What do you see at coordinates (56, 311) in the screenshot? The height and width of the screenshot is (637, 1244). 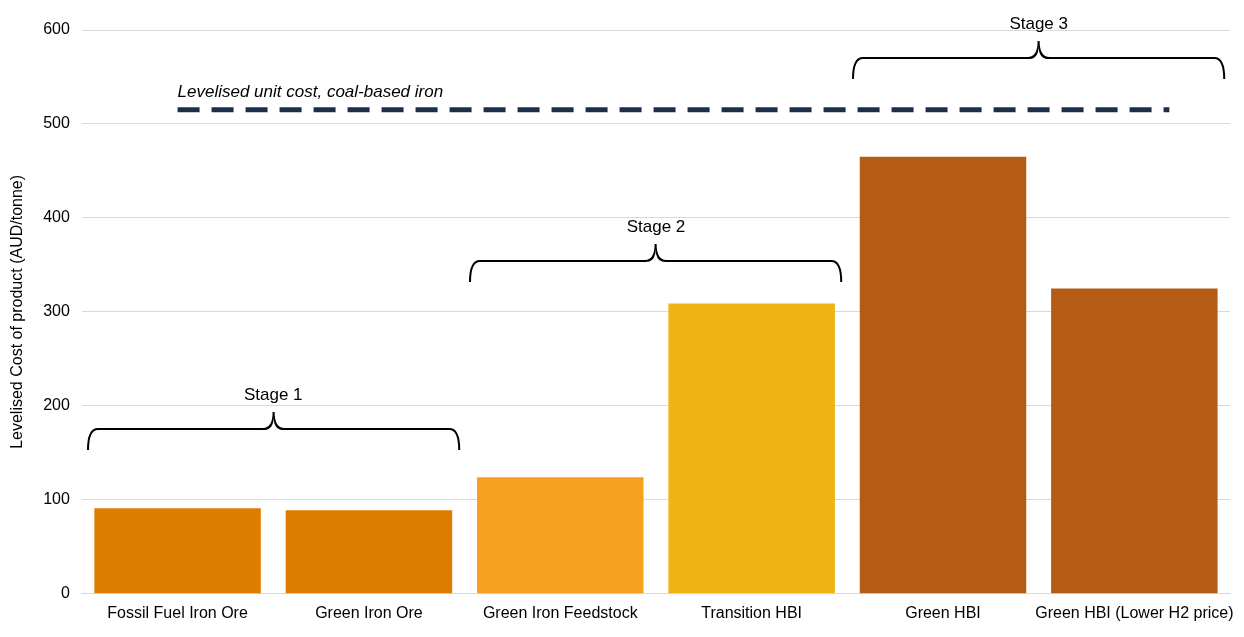 I see `y-tick-label: 300` at bounding box center [56, 311].